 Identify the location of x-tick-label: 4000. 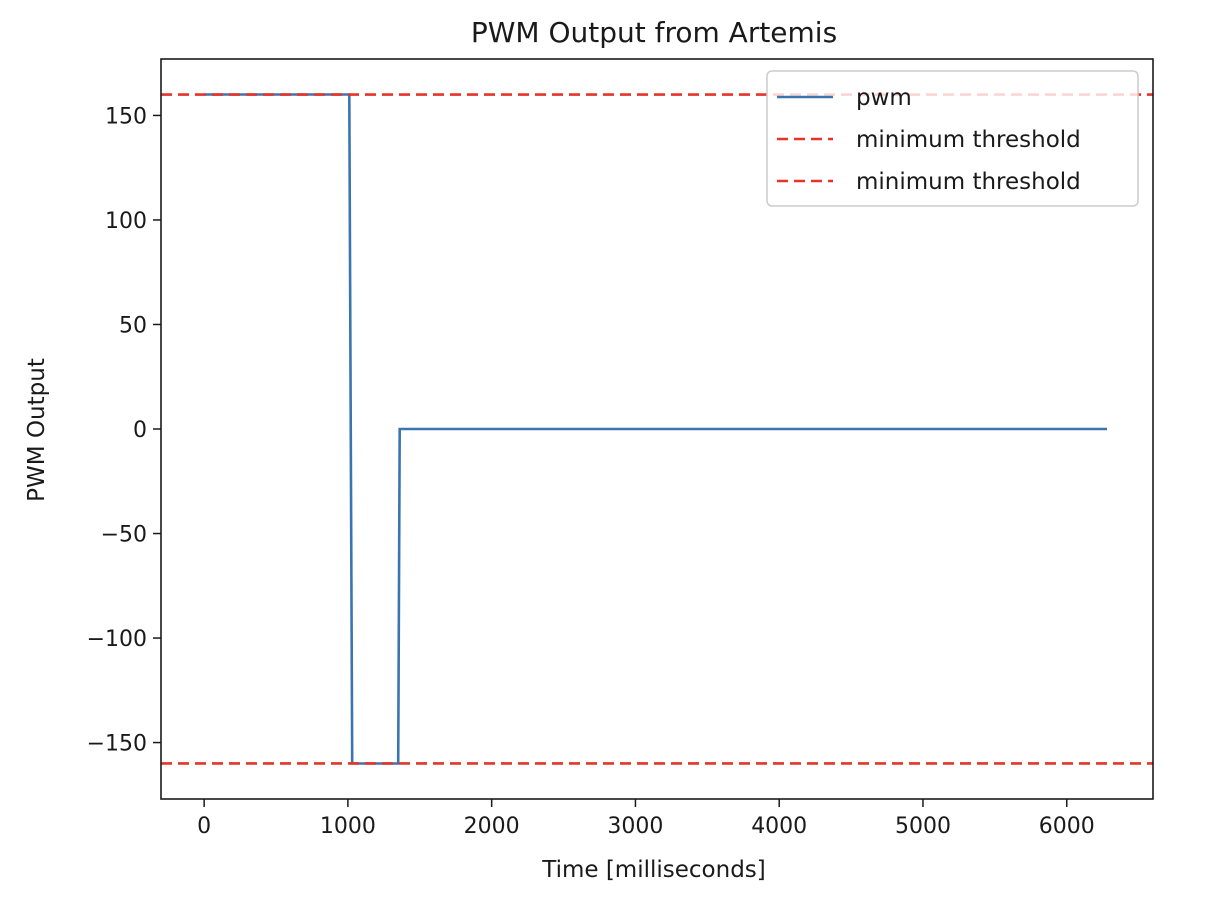
(779, 826).